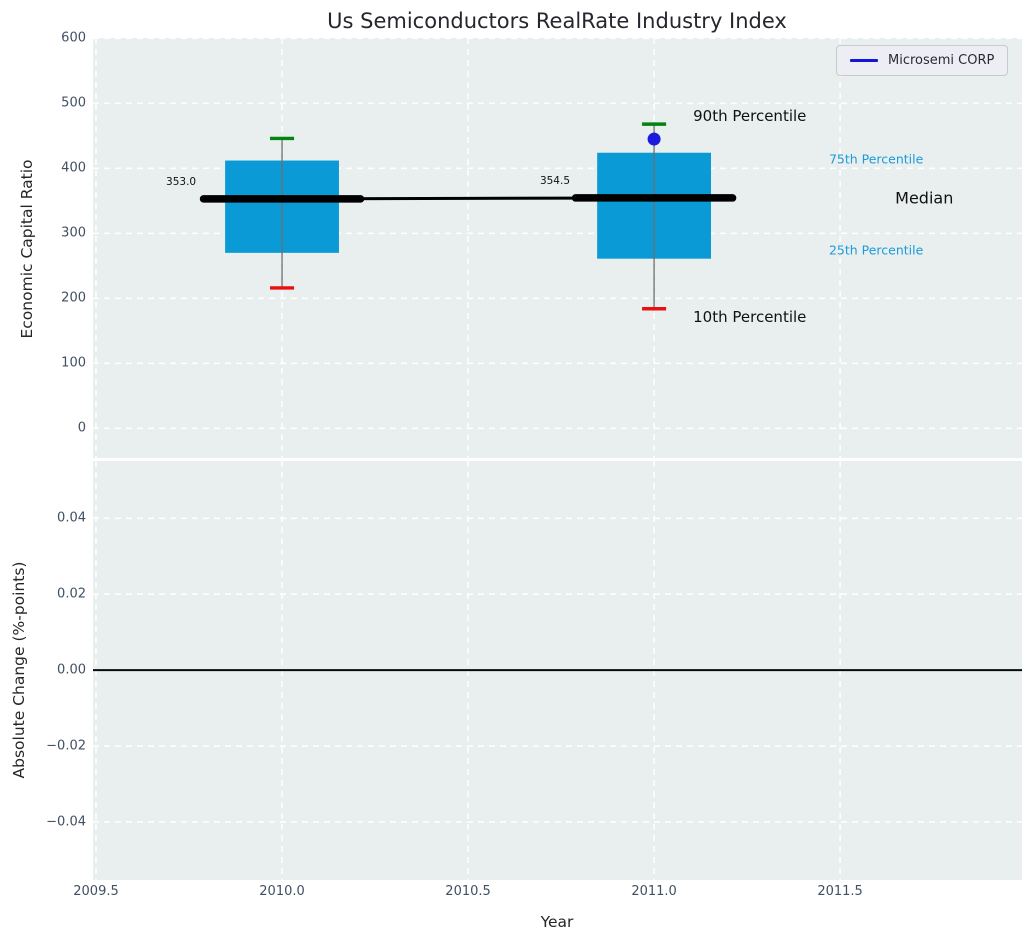 This screenshot has height=942, width=1034. Describe the element at coordinates (864, 60) in the screenshot. I see `legend-line-swatch` at that location.